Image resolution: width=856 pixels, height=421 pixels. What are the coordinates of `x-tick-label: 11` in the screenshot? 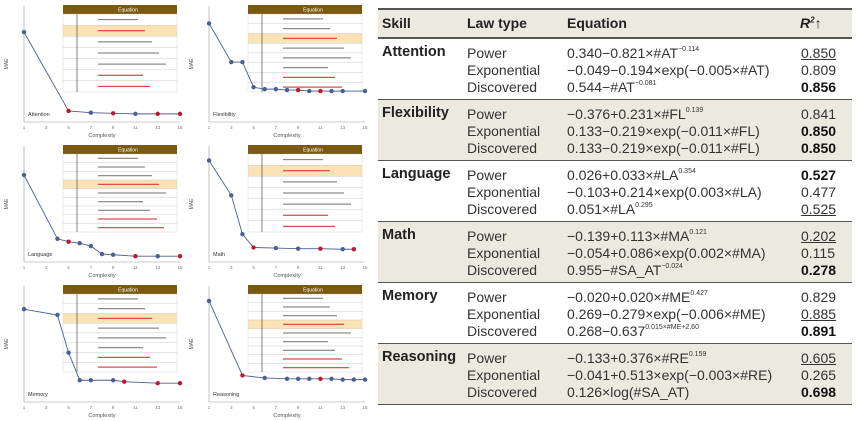 It's located at (135, 127).